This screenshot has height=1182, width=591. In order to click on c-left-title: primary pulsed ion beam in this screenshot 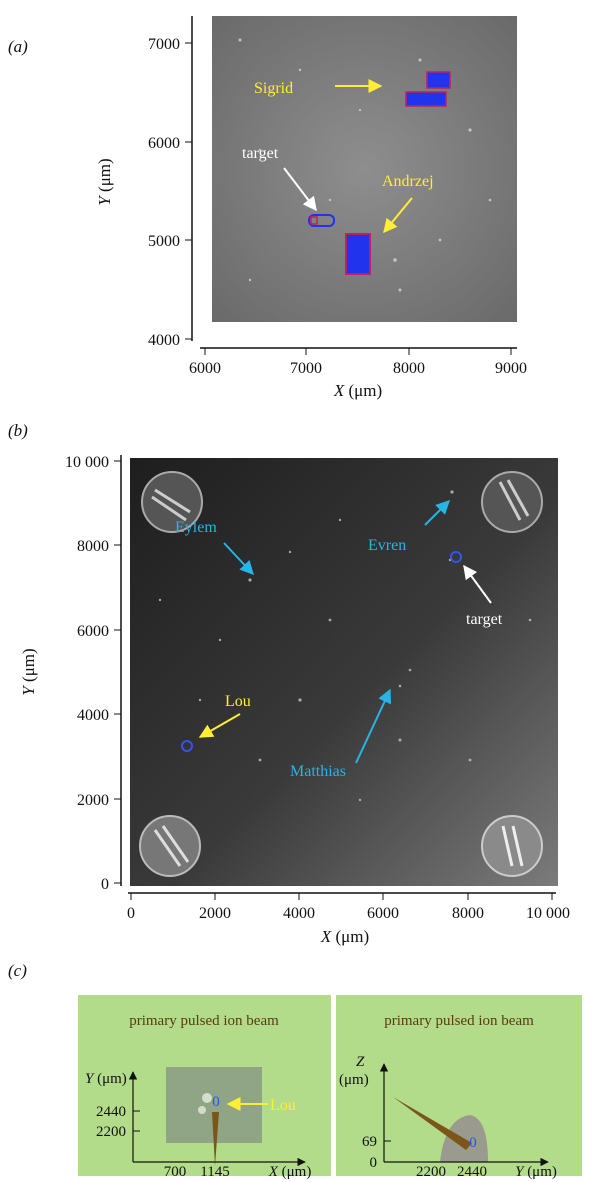, I will do `click(204, 1021)`.